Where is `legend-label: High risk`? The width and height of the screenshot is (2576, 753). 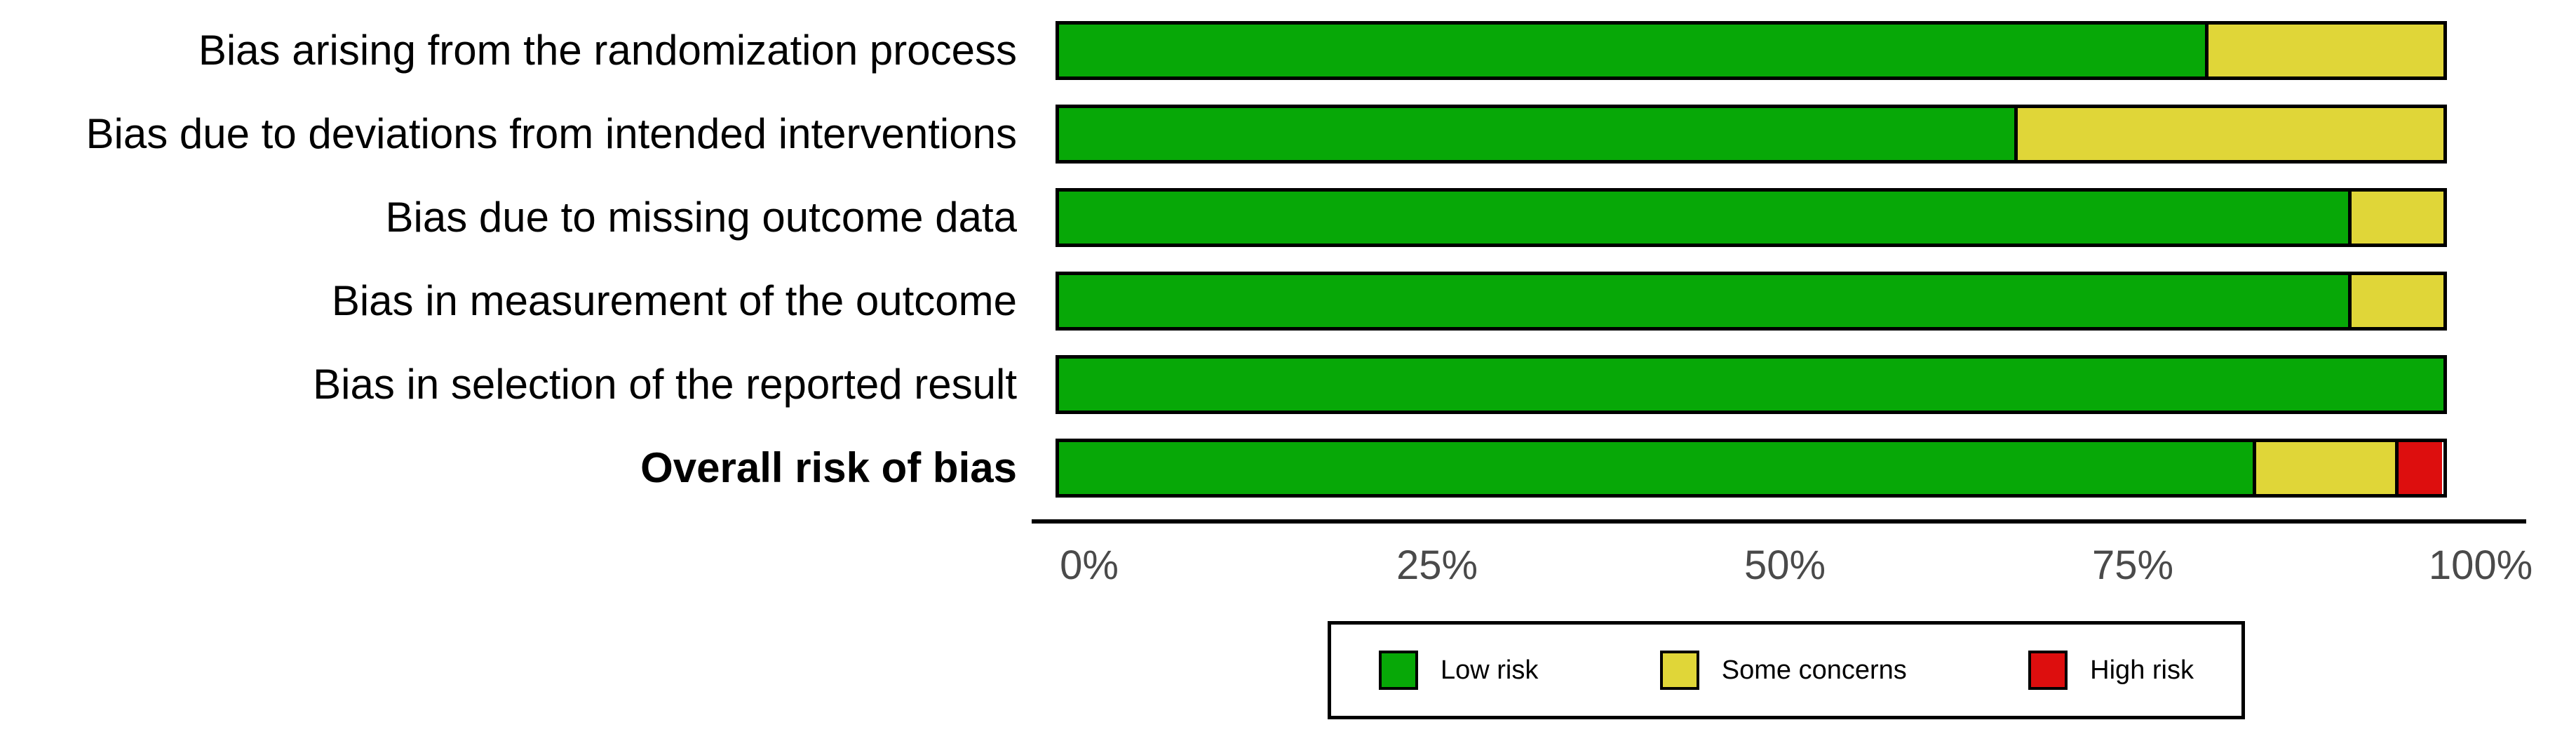
legend-label: High risk is located at coordinates (2142, 670).